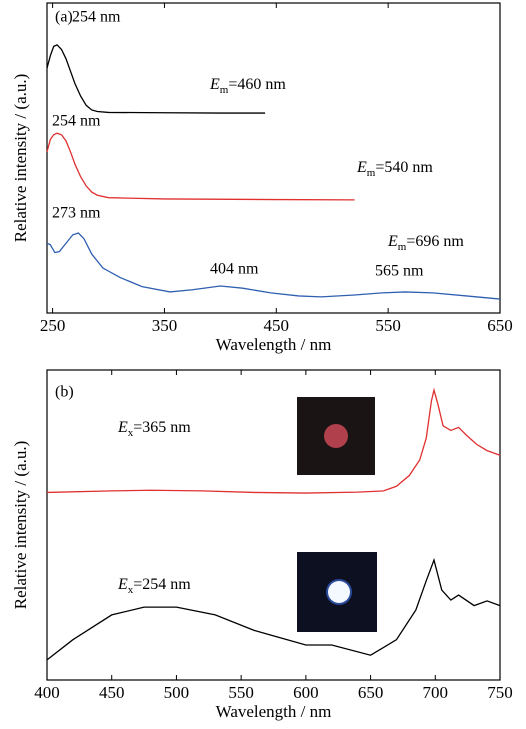  I want to click on annotation: 404 nm, so click(234, 269).